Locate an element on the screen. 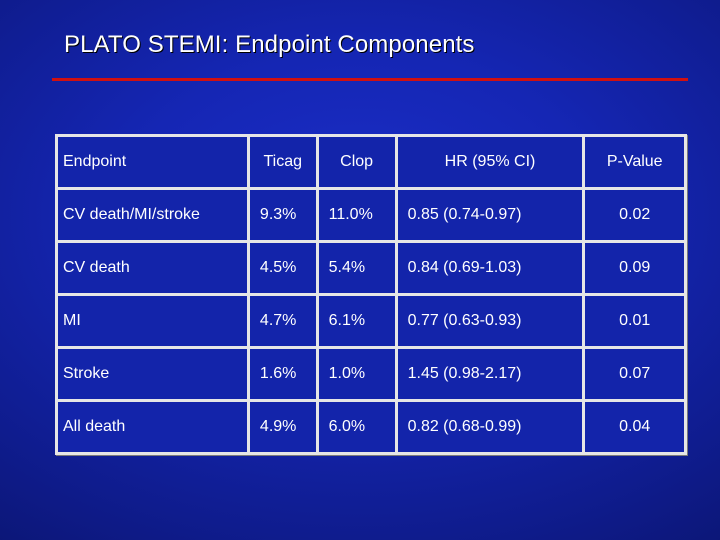 The image size is (720, 540). hr-cell: 0.85 (0.74-0.97) is located at coordinates (490, 215).